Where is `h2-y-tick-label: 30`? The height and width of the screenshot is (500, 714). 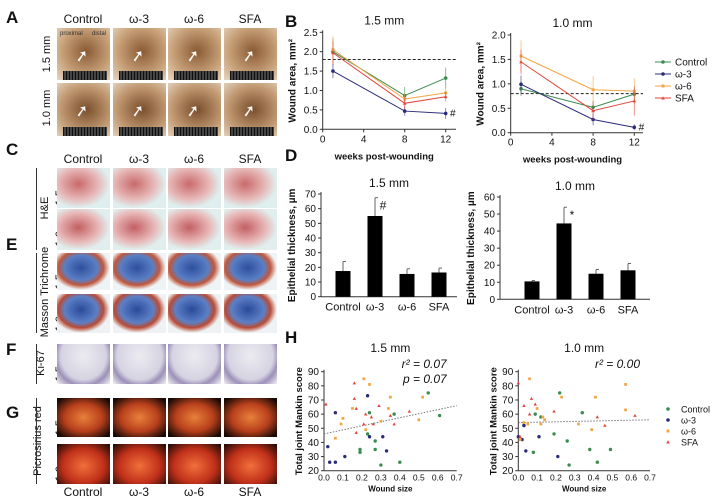
h2-y-tick-label: 30 is located at coordinates (508, 457).